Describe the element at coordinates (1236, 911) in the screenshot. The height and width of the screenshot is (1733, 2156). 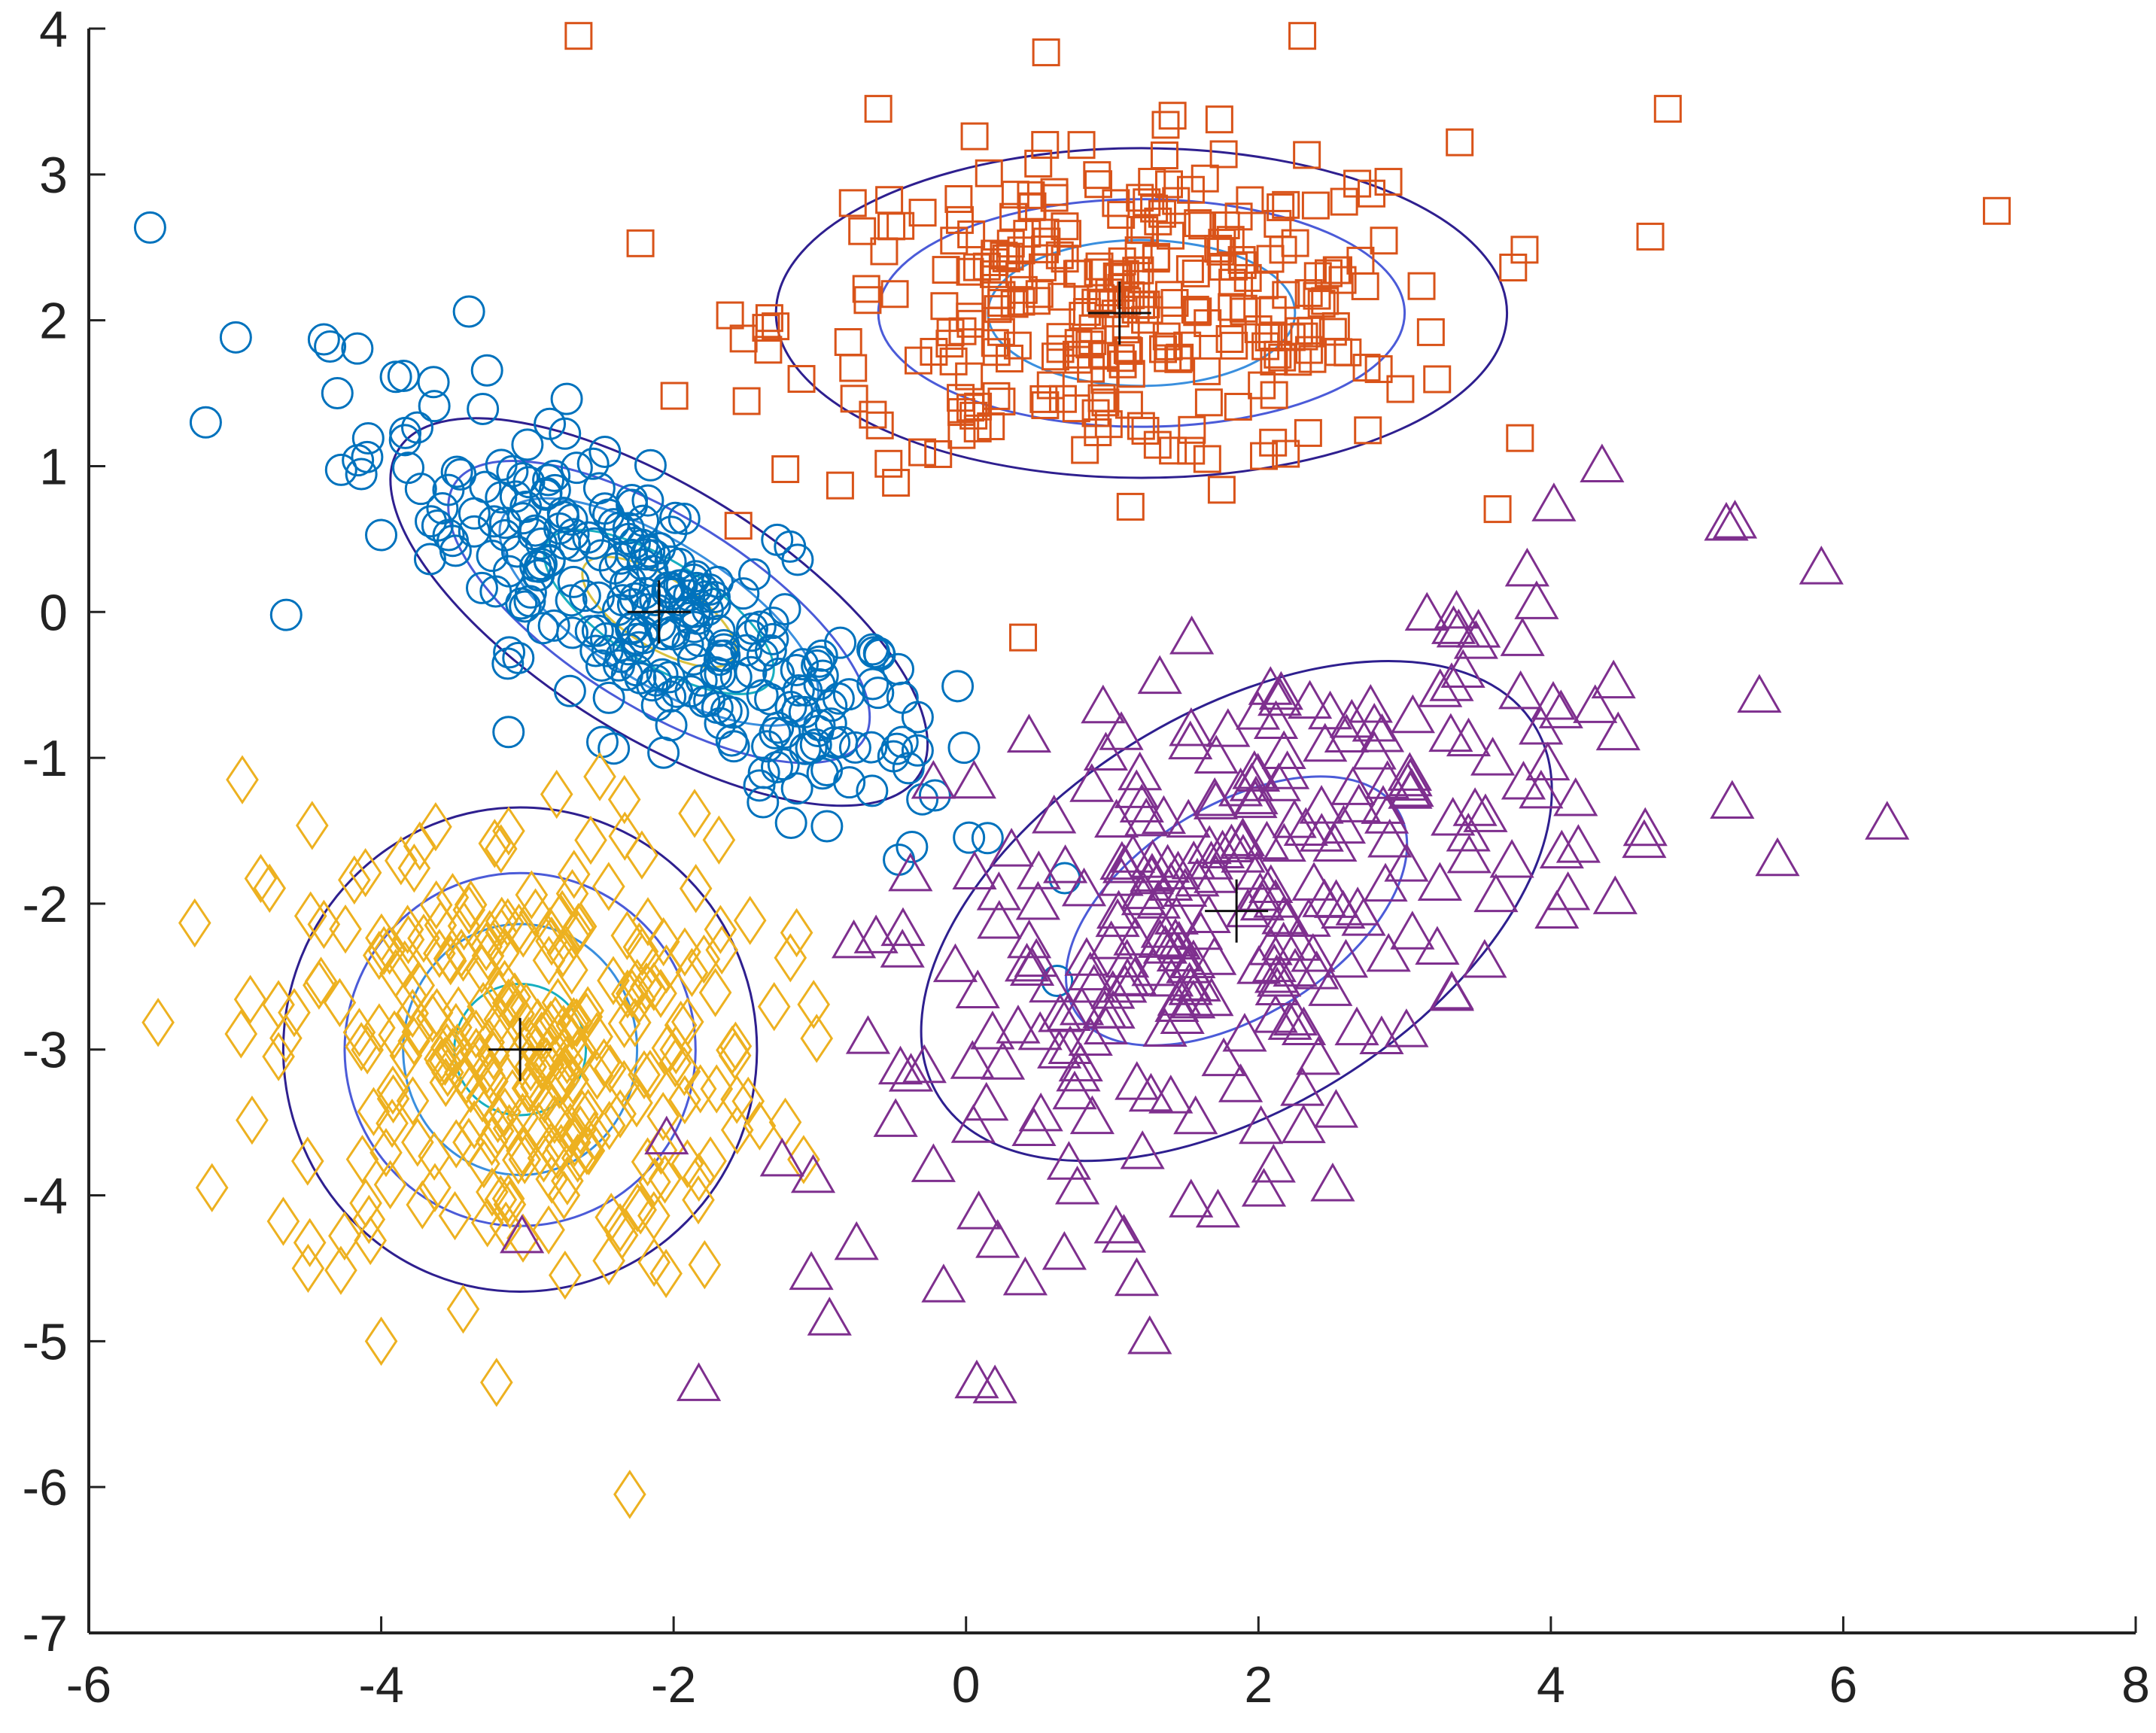
I see `contour-ellipse` at that location.